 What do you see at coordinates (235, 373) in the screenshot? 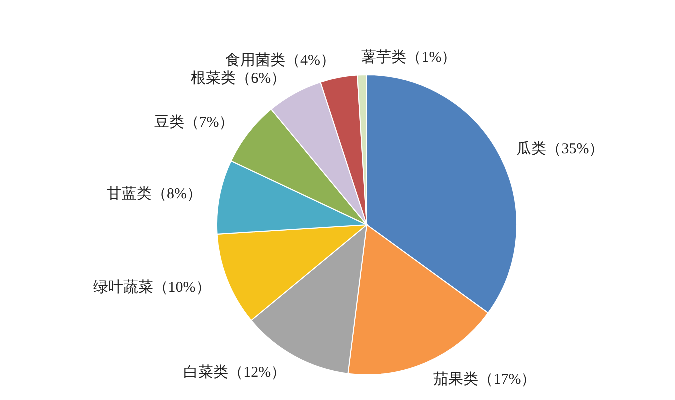
I see `slice-label: 白菜类（12%）` at bounding box center [235, 373].